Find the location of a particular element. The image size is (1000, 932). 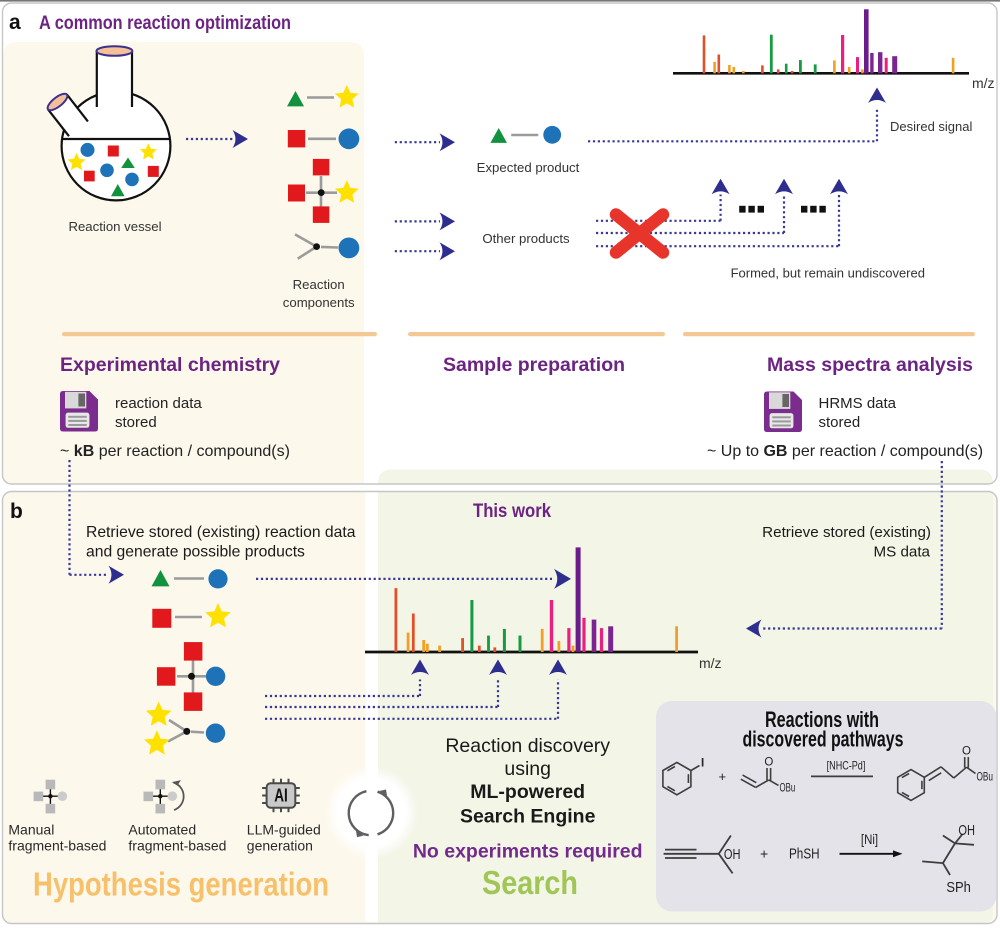

svg-text: LLM-guided is located at coordinates (284, 830).